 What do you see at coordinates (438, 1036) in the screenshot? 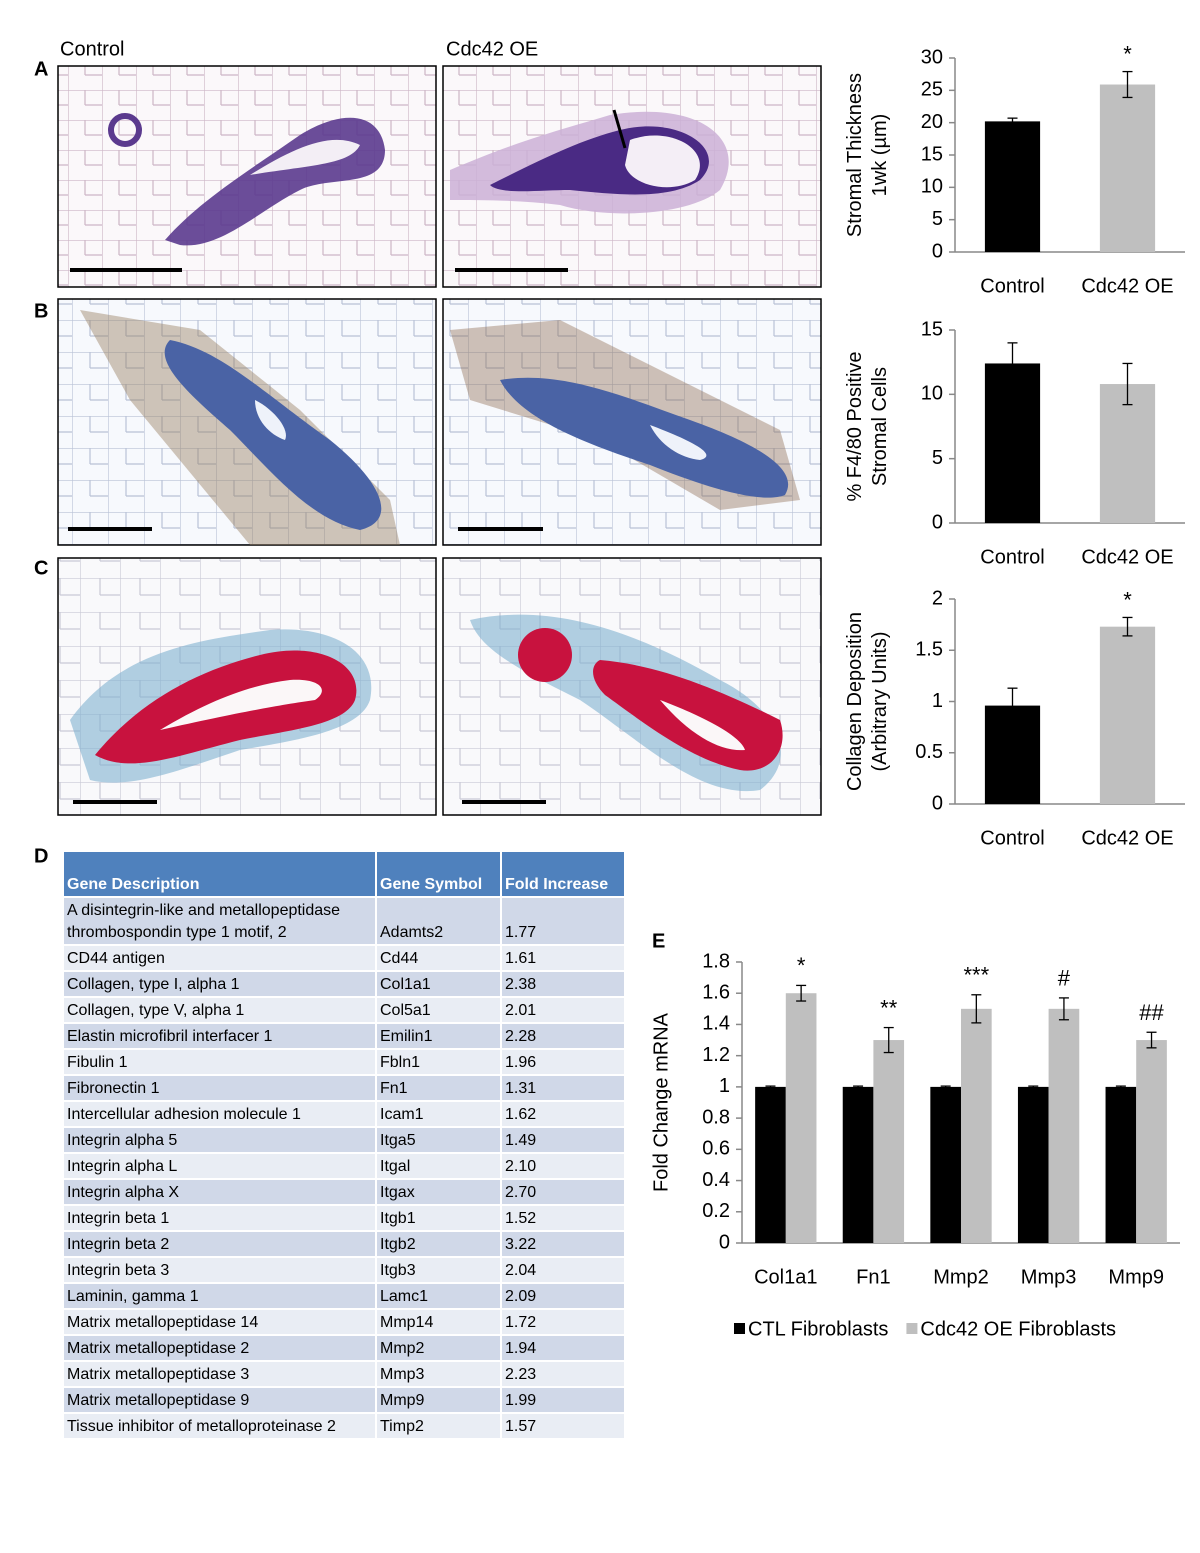
I see `table-cell: Emilin1` at bounding box center [438, 1036].